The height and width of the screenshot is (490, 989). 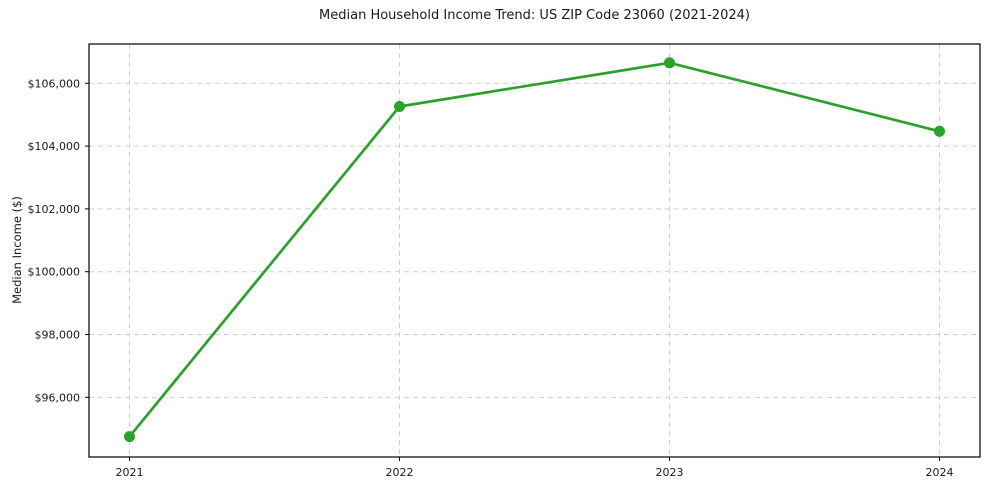 I want to click on y-tick-label: $104,000, so click(x=54, y=146).